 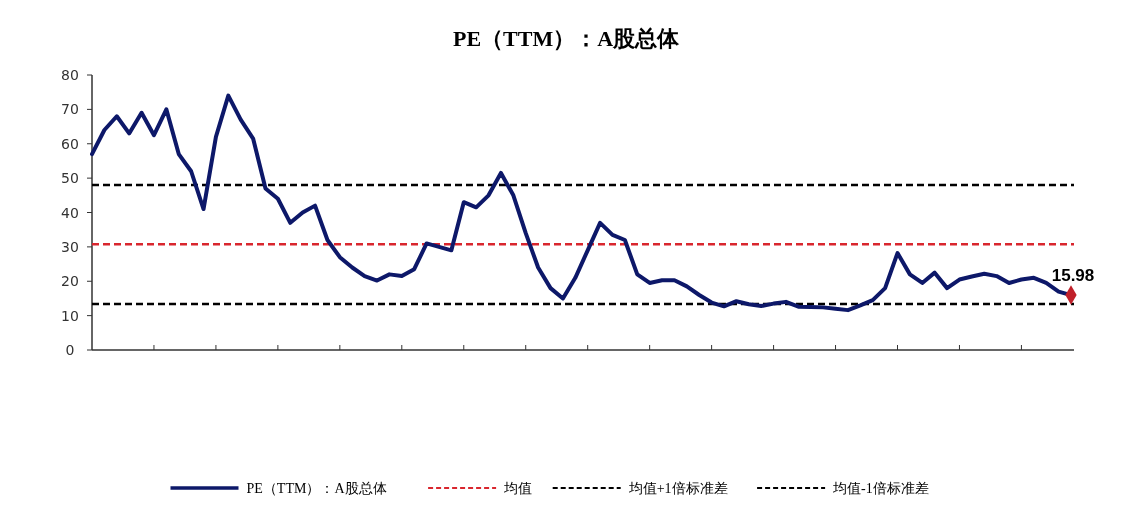 I want to click on chart-title: PE（TTM）：A股总体, so click(x=566, y=38).